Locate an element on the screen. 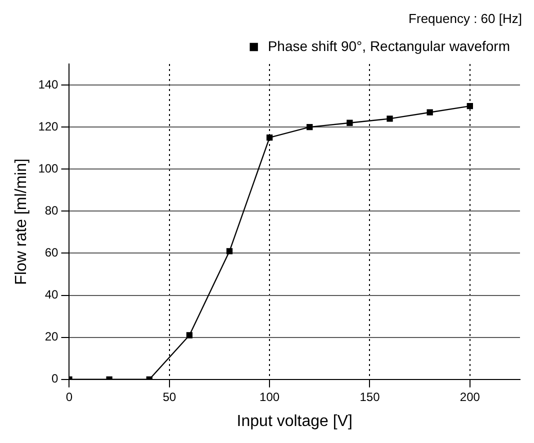 The image size is (534, 443). legend-label: Phase shift 90°, Rectangular waveform is located at coordinates (389, 46).